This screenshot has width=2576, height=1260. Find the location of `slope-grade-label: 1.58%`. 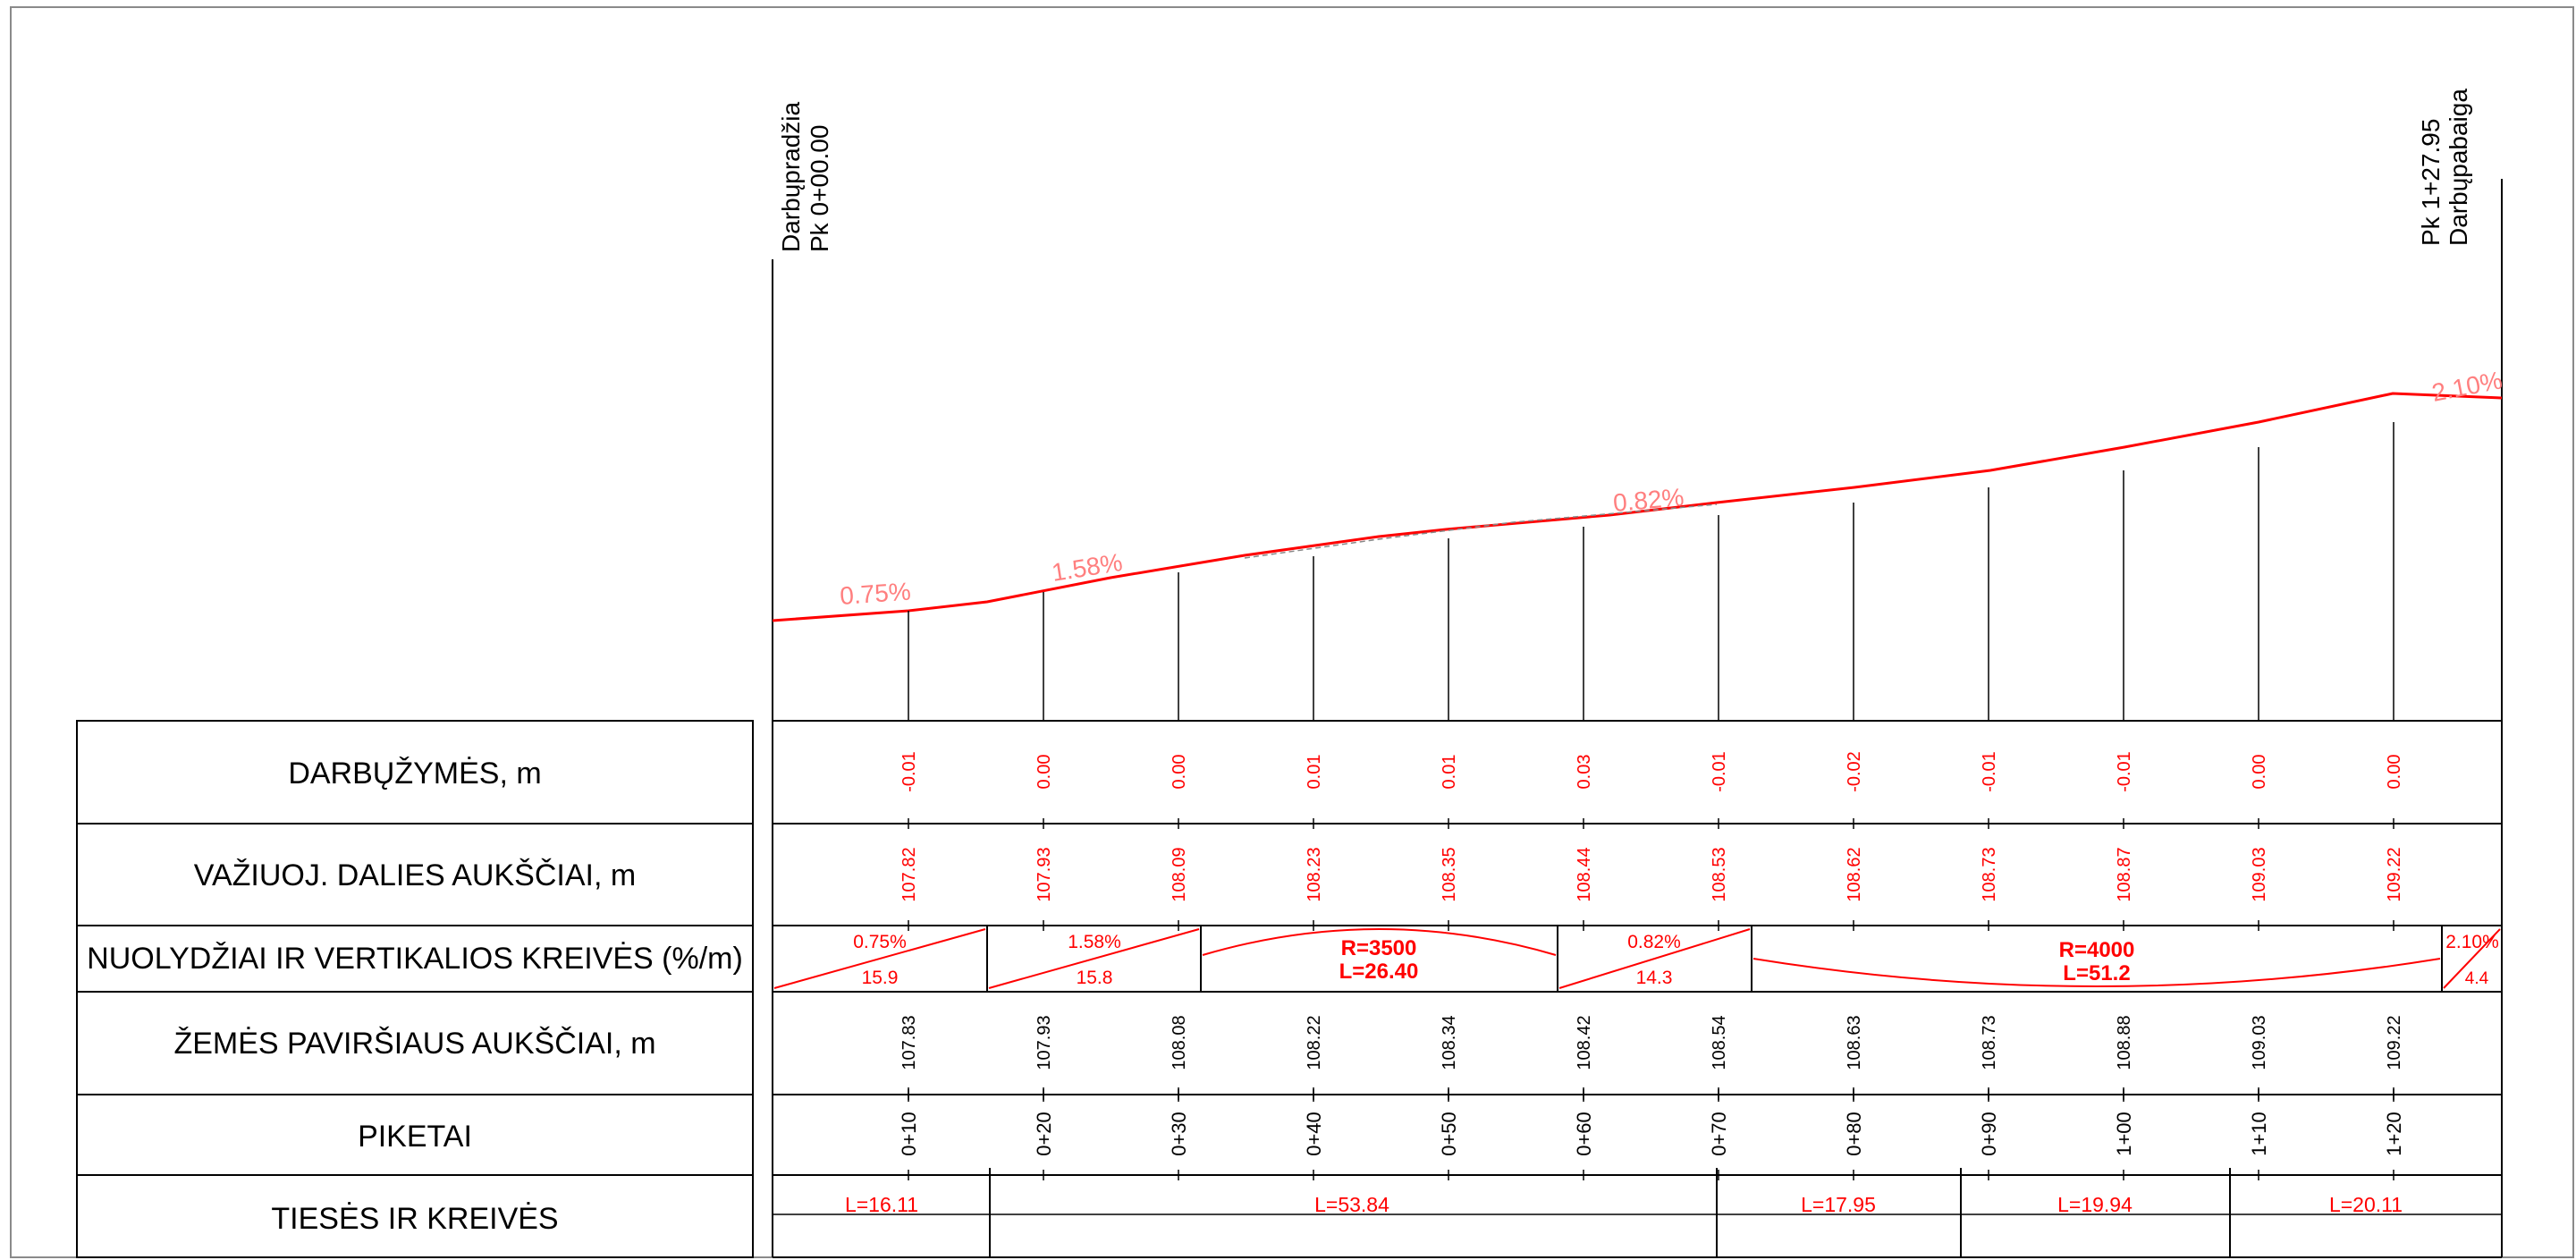

slope-grade-label: 1.58% is located at coordinates (1094, 942).